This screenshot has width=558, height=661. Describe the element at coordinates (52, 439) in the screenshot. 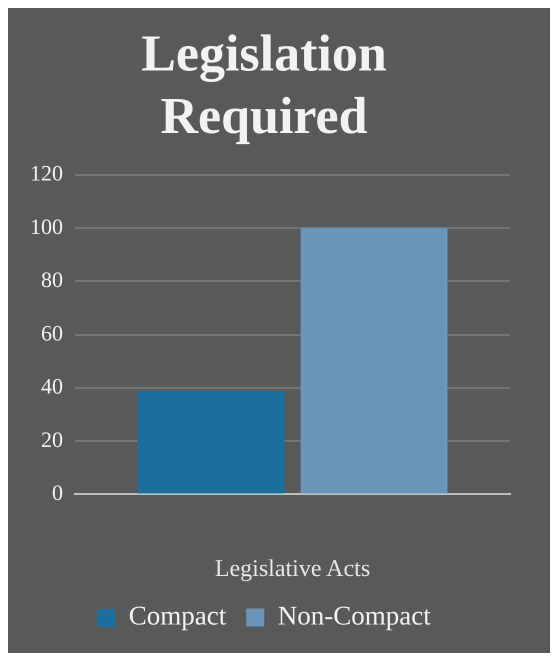

I see `y-tick-label: 20` at that location.